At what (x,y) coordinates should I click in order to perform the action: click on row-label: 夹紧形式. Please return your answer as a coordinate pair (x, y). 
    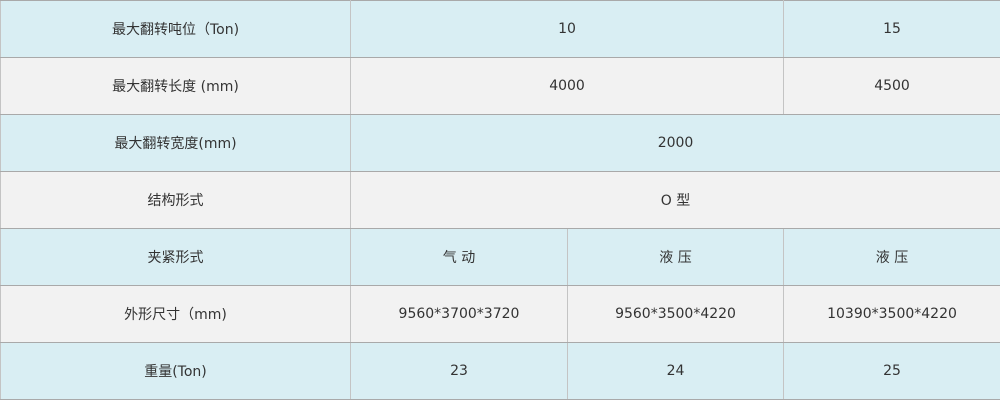
    Looking at the image, I should click on (175, 257).